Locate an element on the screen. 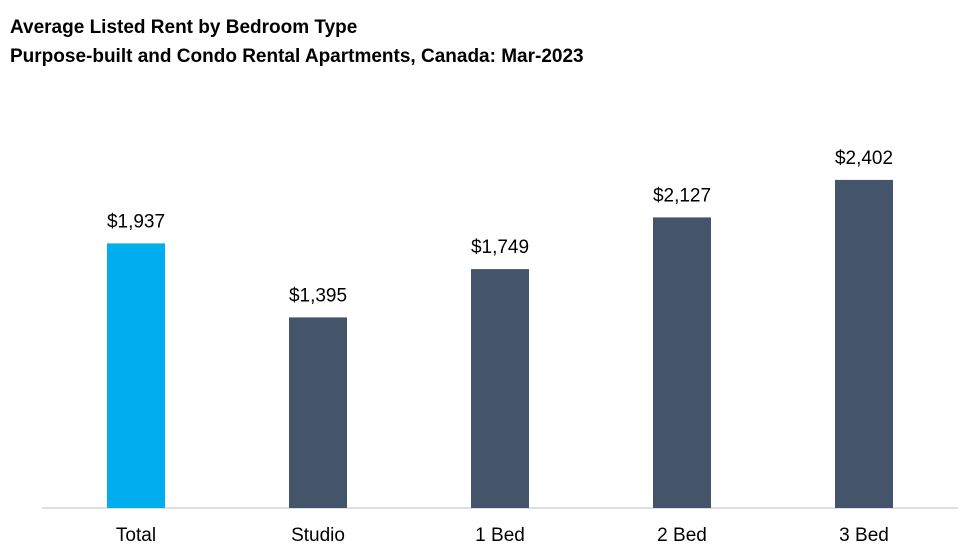  data-label: $1,749 is located at coordinates (500, 247).